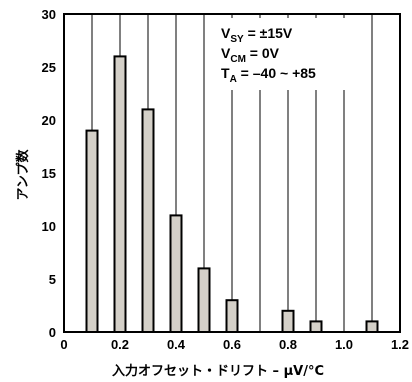 The image size is (412, 382). I want to click on annotation-ta: TA = –40 ~ +85, so click(268, 75).